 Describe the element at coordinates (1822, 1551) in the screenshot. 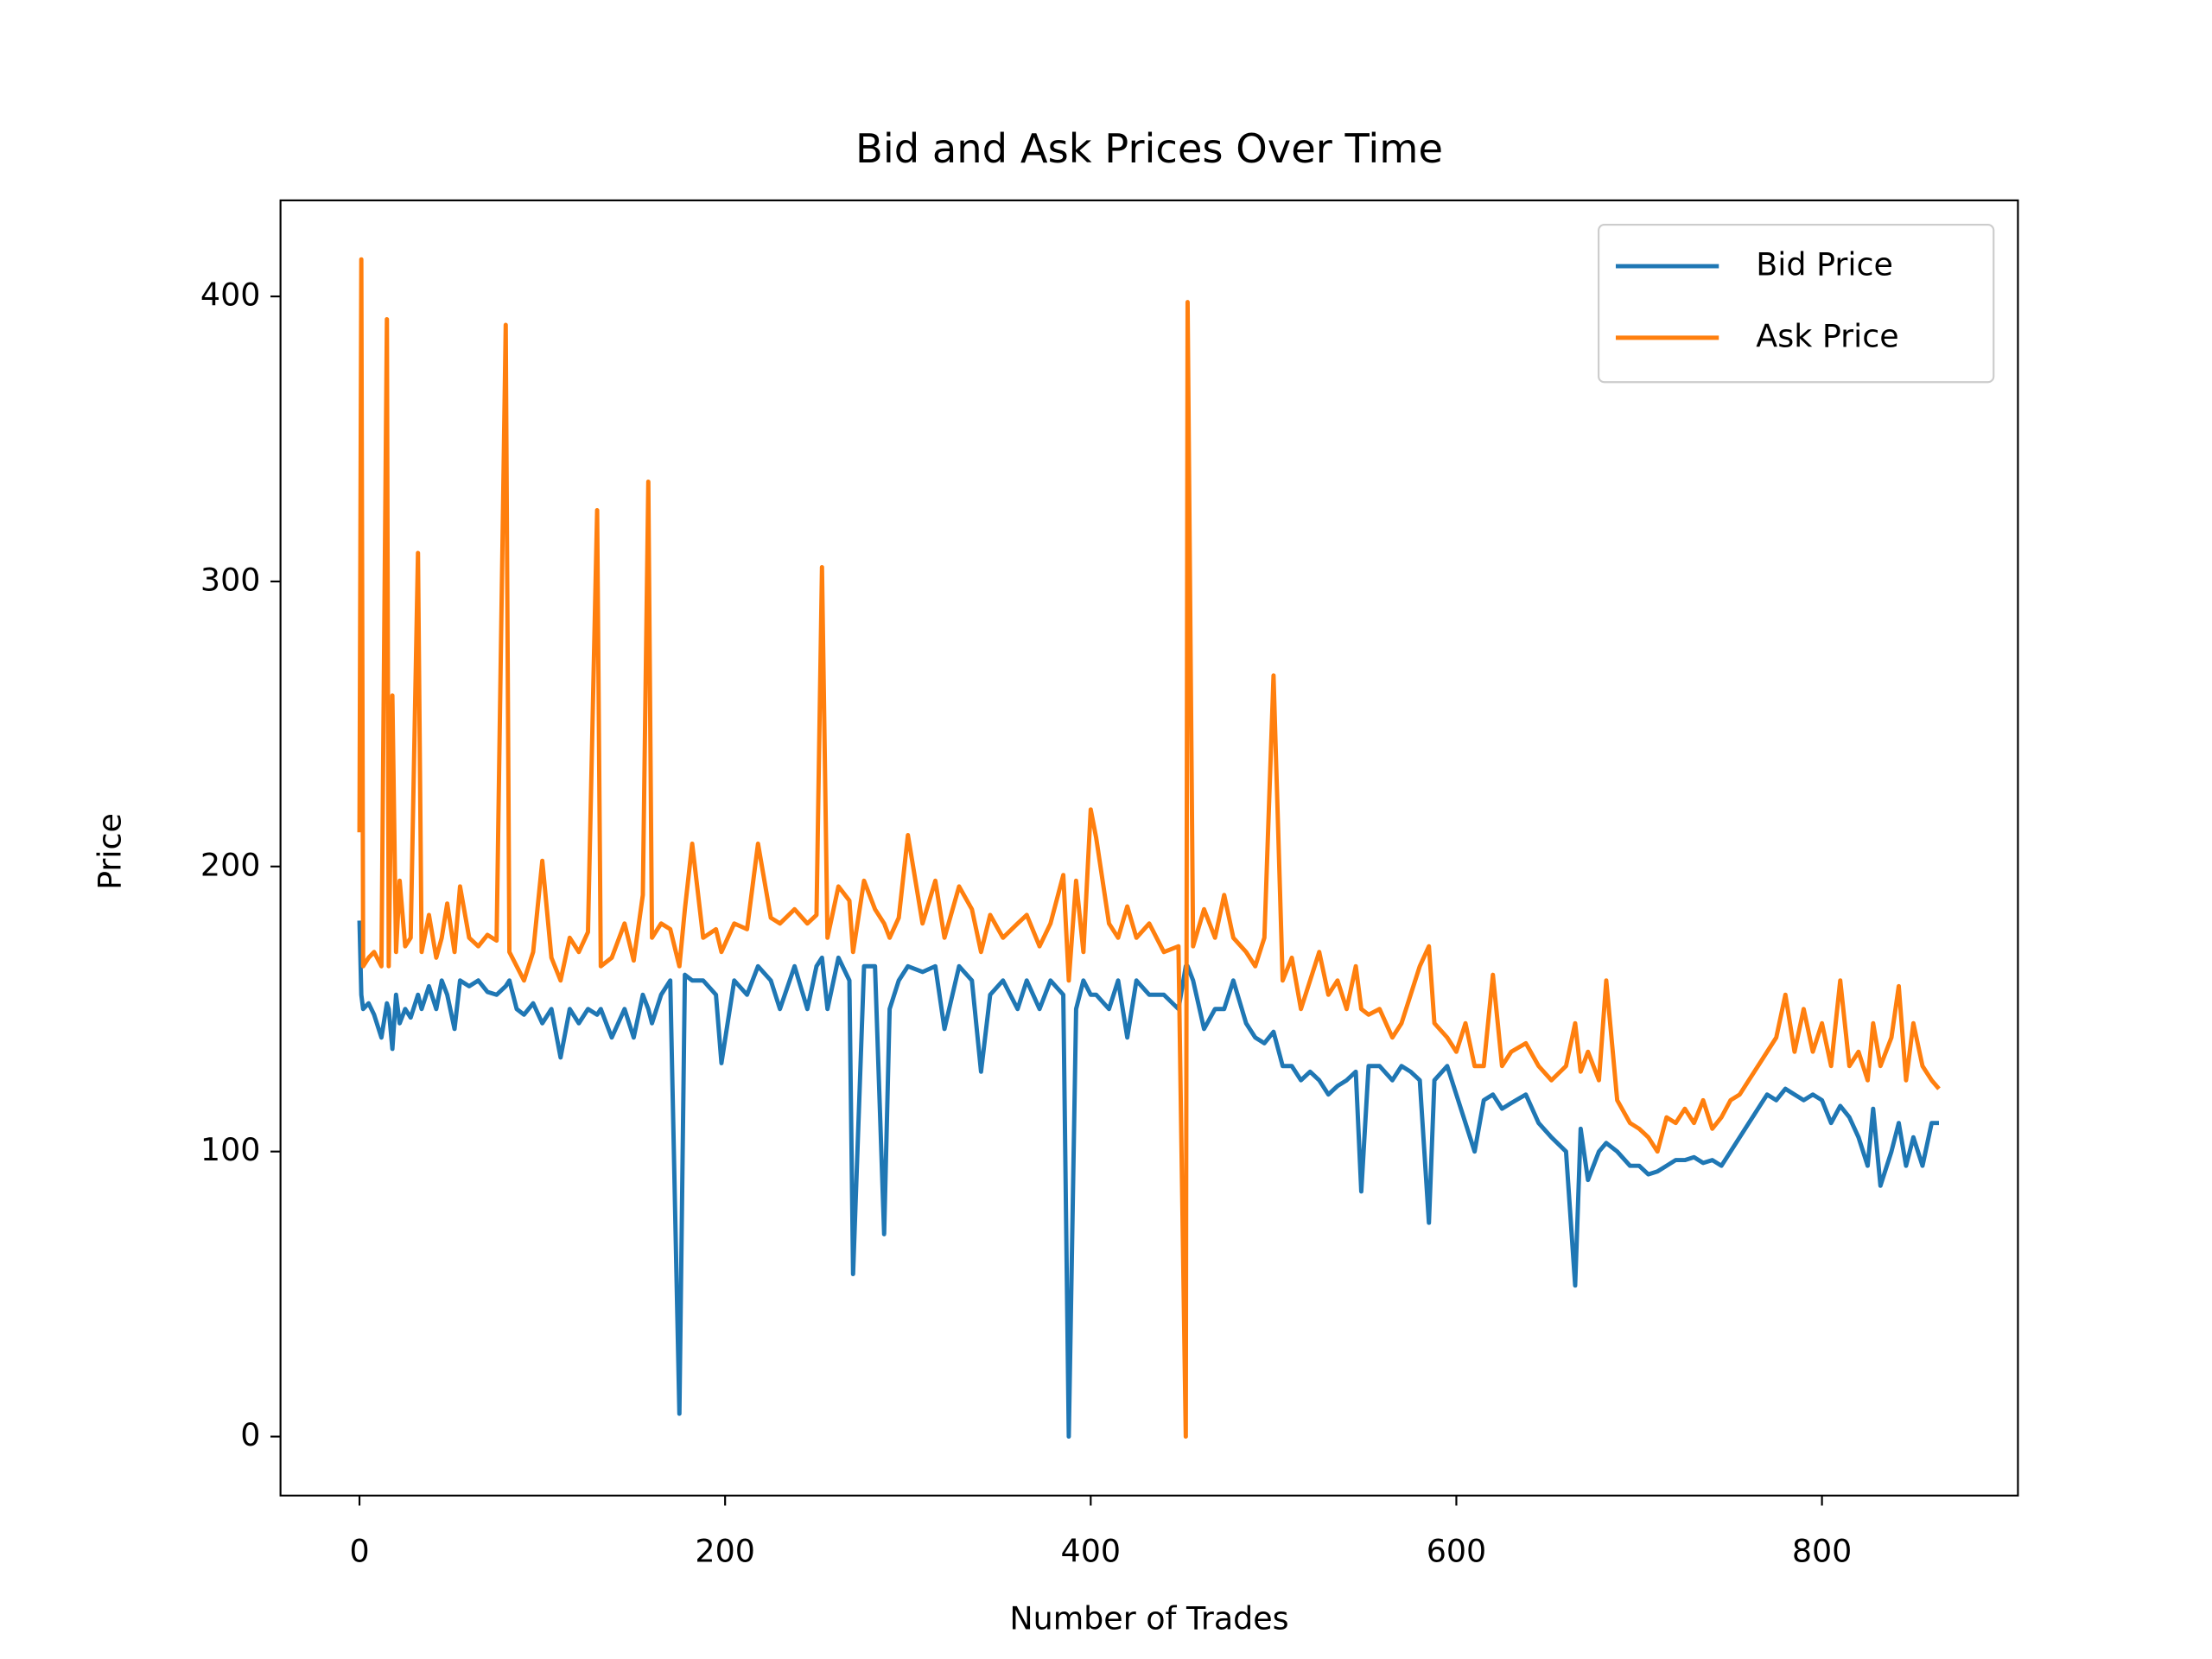

I see `x-tick-label: 800` at that location.